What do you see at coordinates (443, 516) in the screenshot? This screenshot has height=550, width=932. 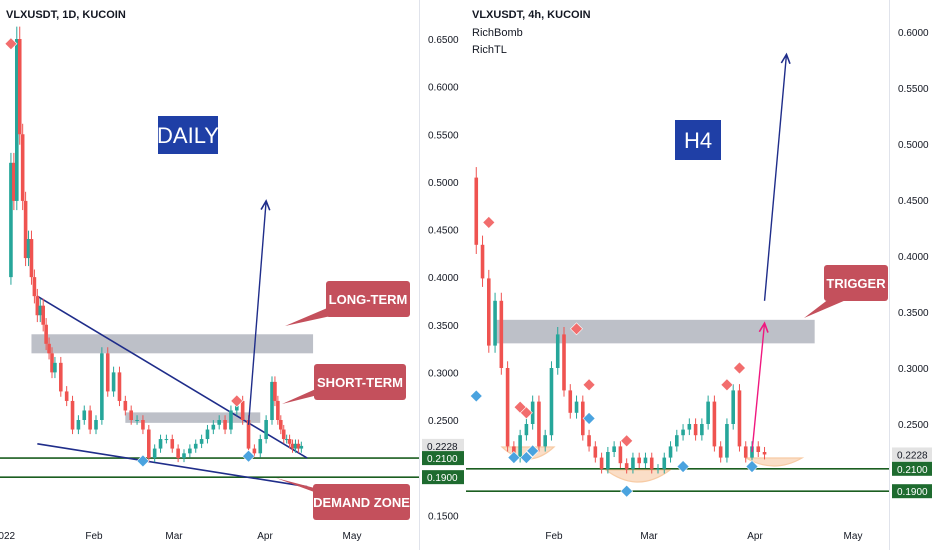 I see `y-tick-label: 0.1500` at bounding box center [443, 516].